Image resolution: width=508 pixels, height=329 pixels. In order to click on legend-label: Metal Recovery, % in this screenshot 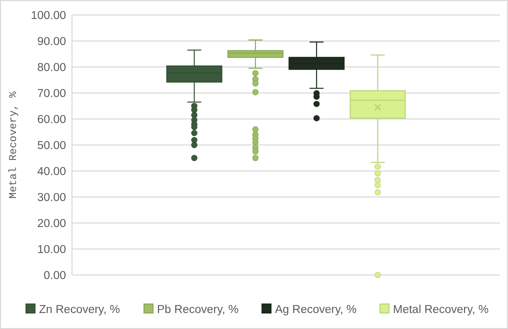, I will do `click(441, 310)`.